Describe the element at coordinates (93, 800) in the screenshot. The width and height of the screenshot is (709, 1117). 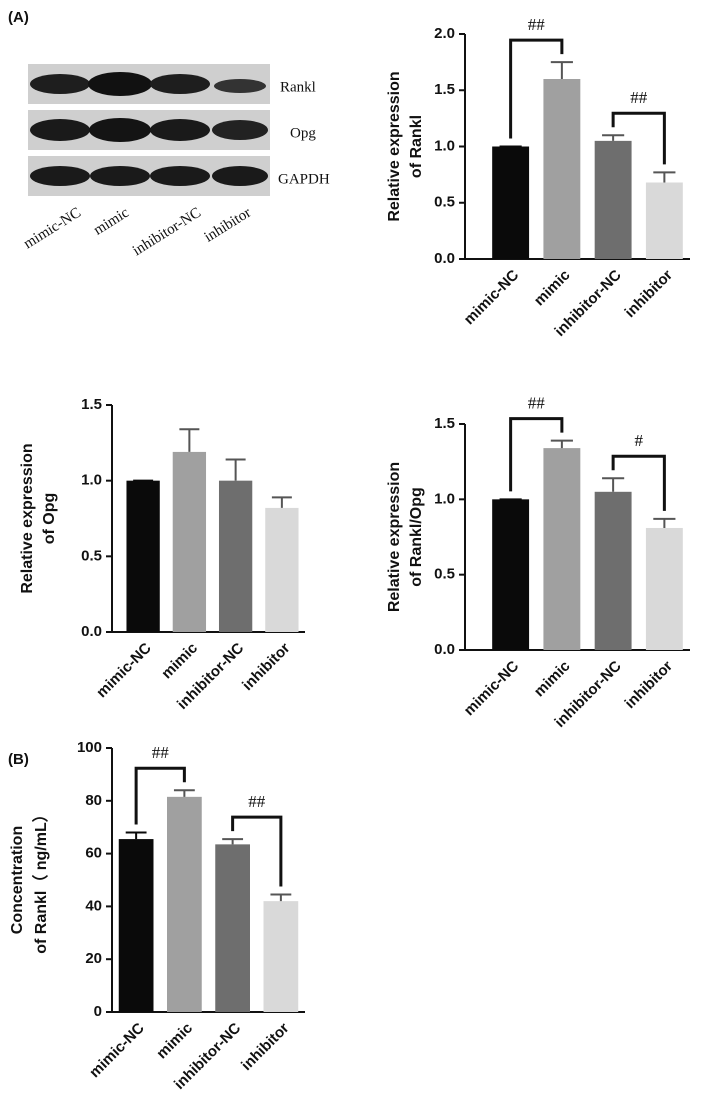
I see `y-tick-label: 80` at that location.